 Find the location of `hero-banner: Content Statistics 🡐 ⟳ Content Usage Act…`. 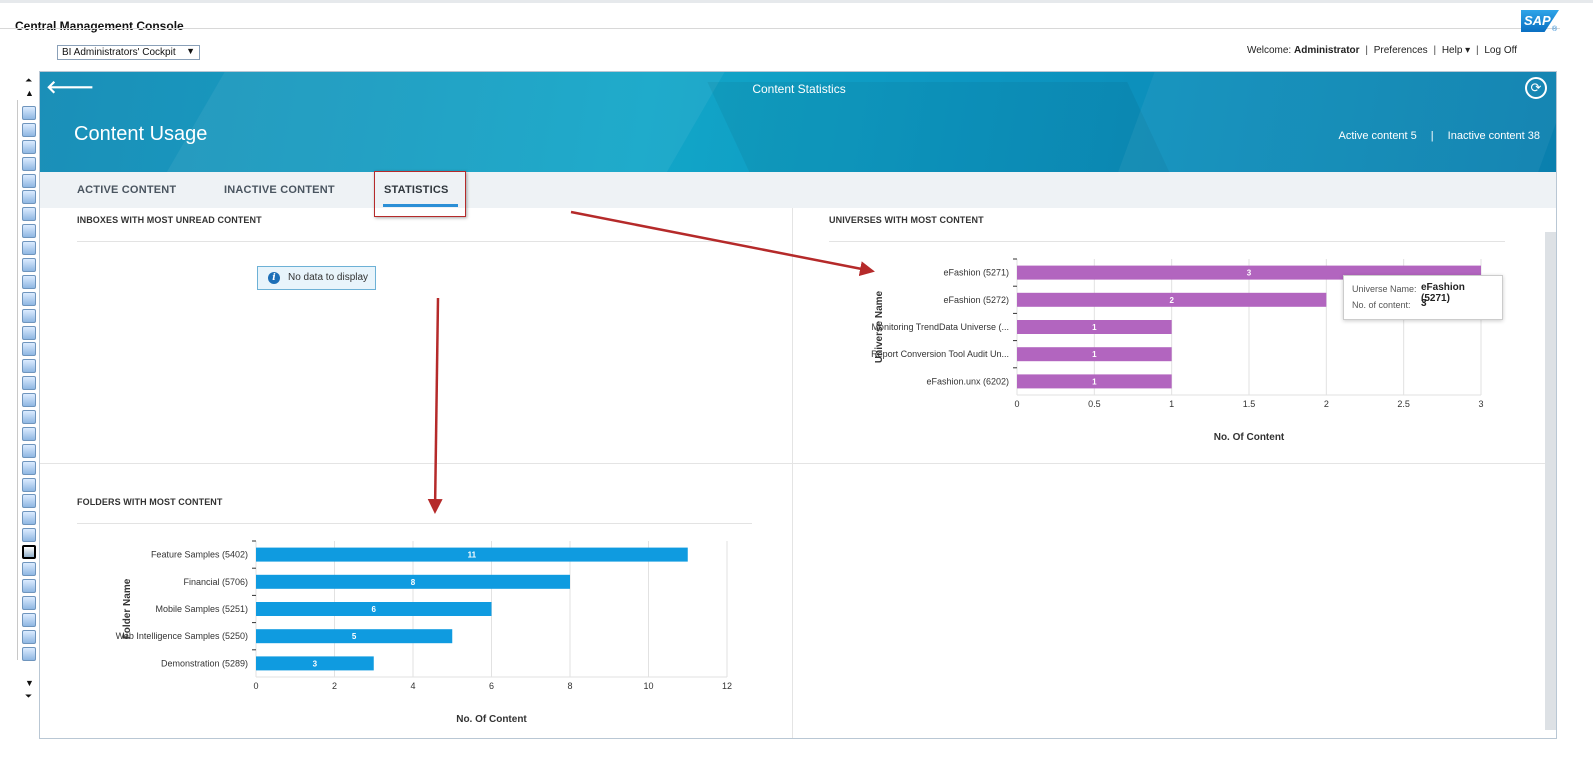

hero-banner: Content Statistics 🡐 ⟳ Content Usage Act… is located at coordinates (798, 122).